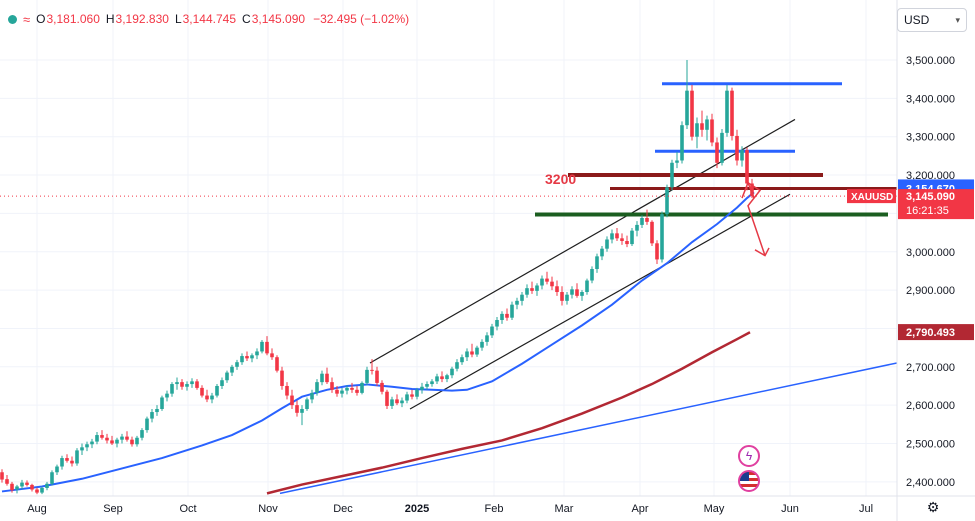 The height and width of the screenshot is (521, 975). I want to click on us-flag-icon, so click(749, 481).